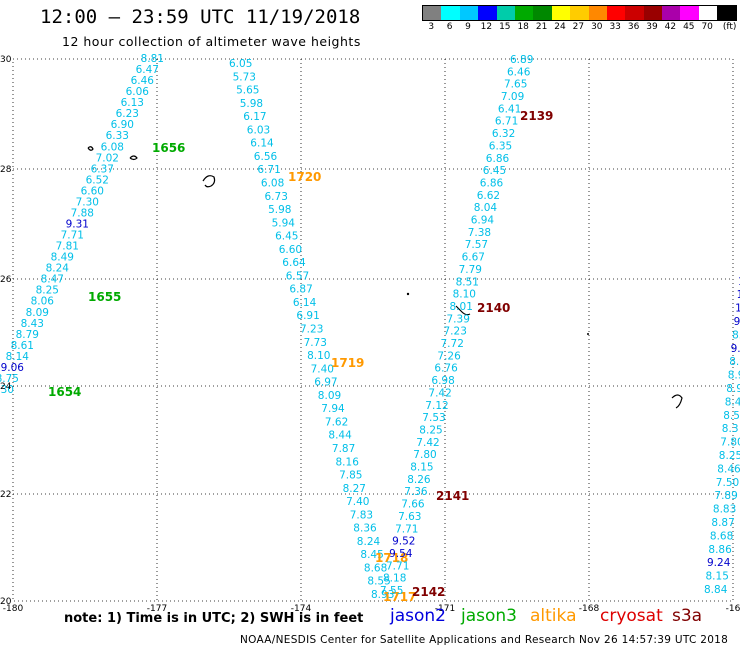 The width and height of the screenshot is (740, 650). What do you see at coordinates (13, 609) in the screenshot?
I see `longitude-label: -180` at bounding box center [13, 609].